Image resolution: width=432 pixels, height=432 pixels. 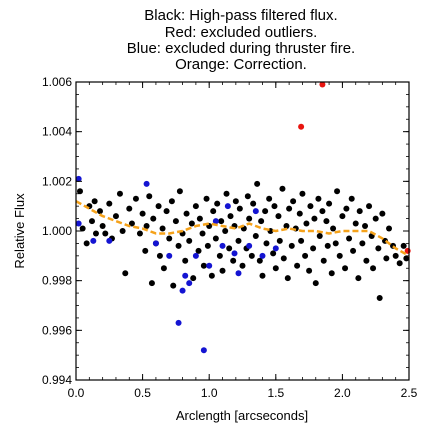 What do you see at coordinates (57, 330) in the screenshot?
I see `y-tick-label: 0.996` at bounding box center [57, 330].